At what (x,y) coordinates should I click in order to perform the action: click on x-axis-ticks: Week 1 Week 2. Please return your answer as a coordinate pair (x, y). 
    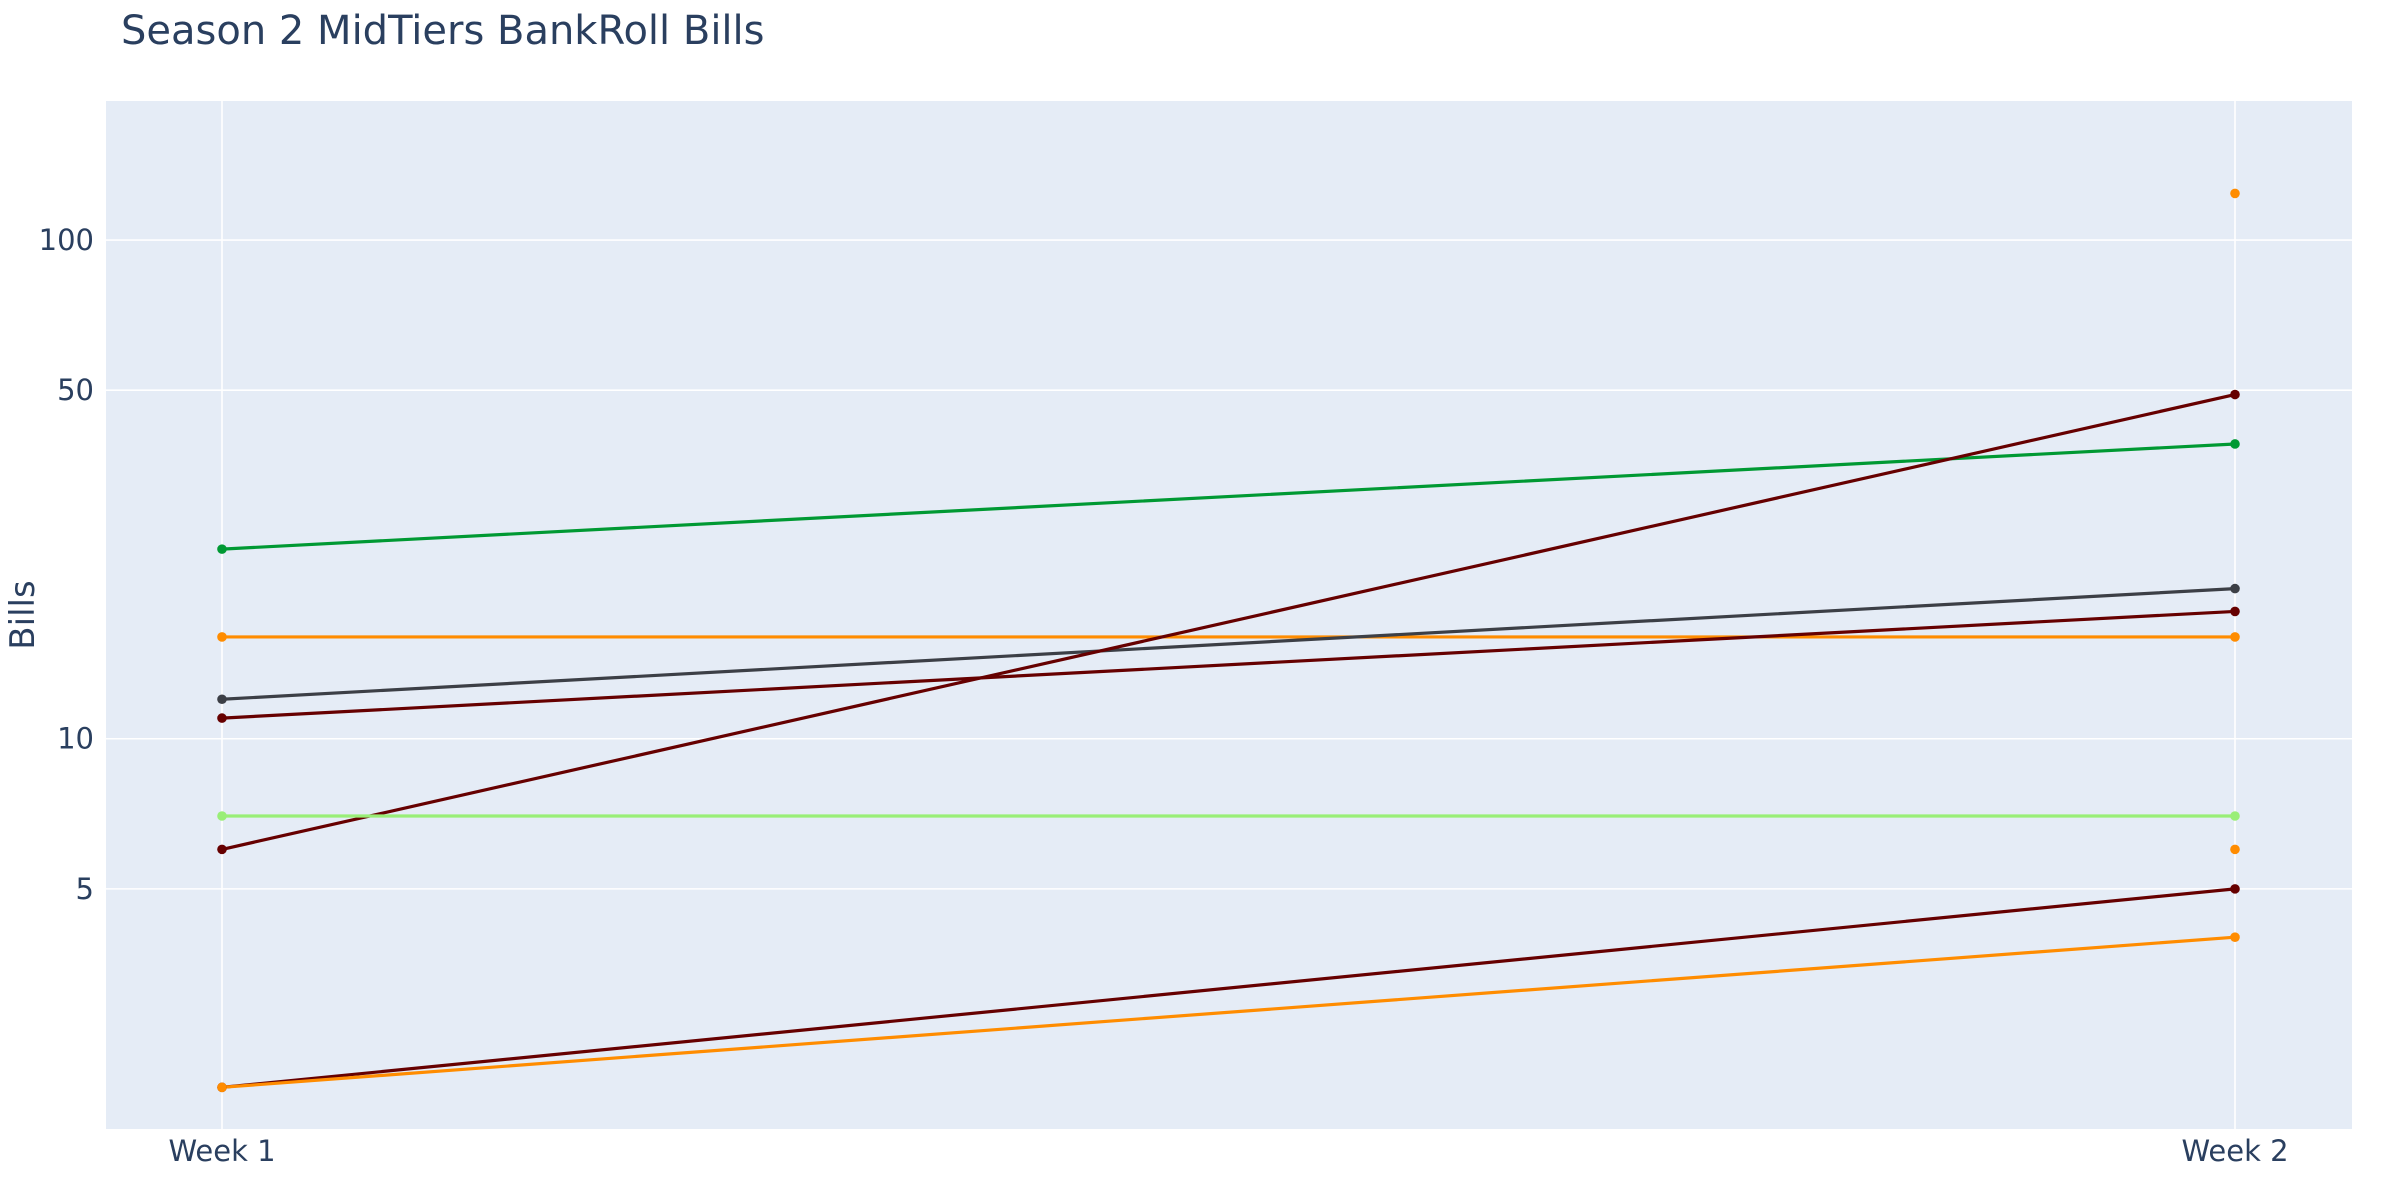
    Looking at the image, I should click on (1228, 1151).